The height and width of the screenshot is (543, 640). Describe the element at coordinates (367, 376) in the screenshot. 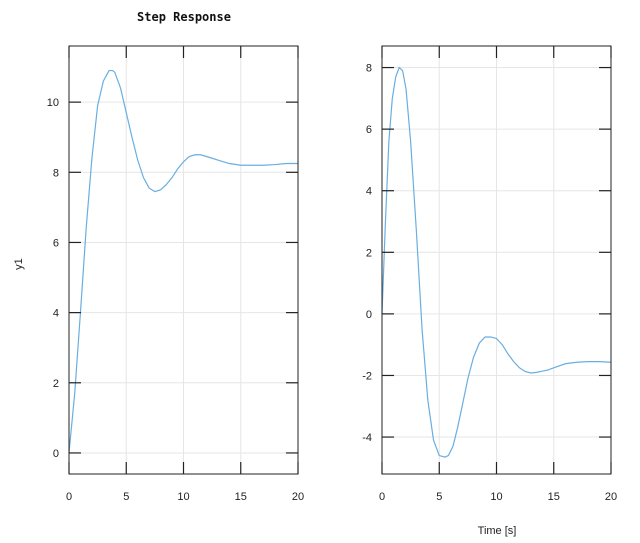

I see `y-tick-label: -2` at that location.